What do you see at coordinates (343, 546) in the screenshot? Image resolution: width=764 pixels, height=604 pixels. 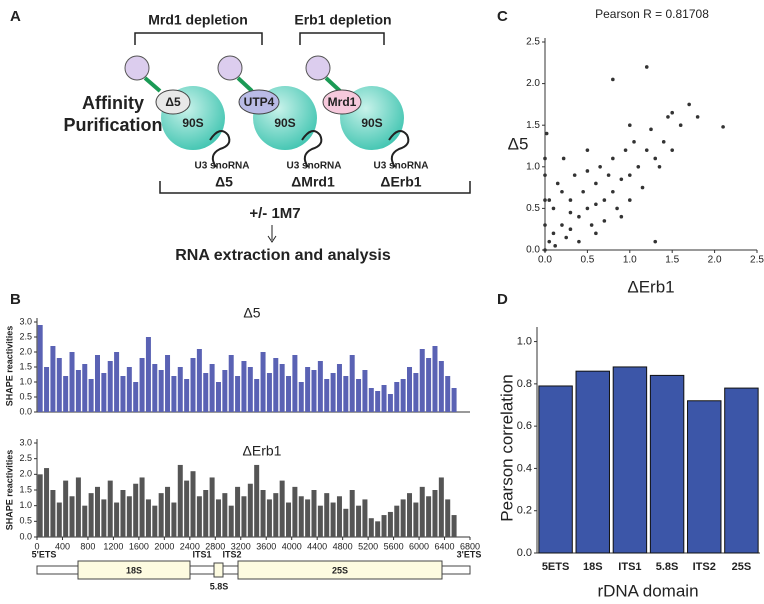 I see `x-tick-label: 4800` at bounding box center [343, 546].